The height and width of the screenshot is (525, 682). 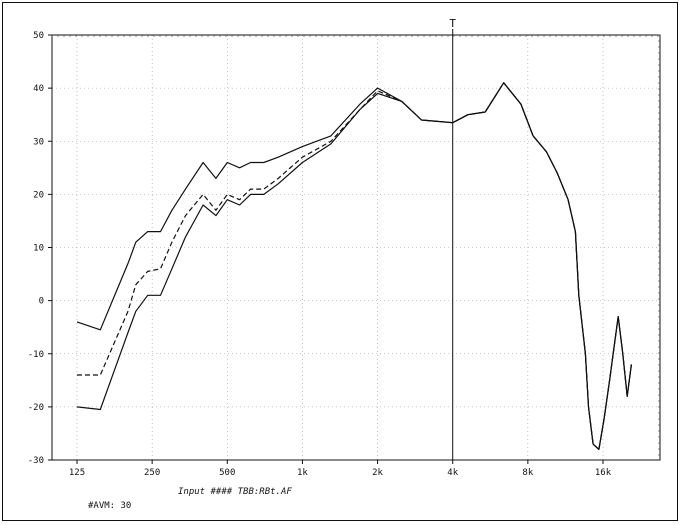 I want to click on x-tick-label: 250, so click(x=152, y=473).